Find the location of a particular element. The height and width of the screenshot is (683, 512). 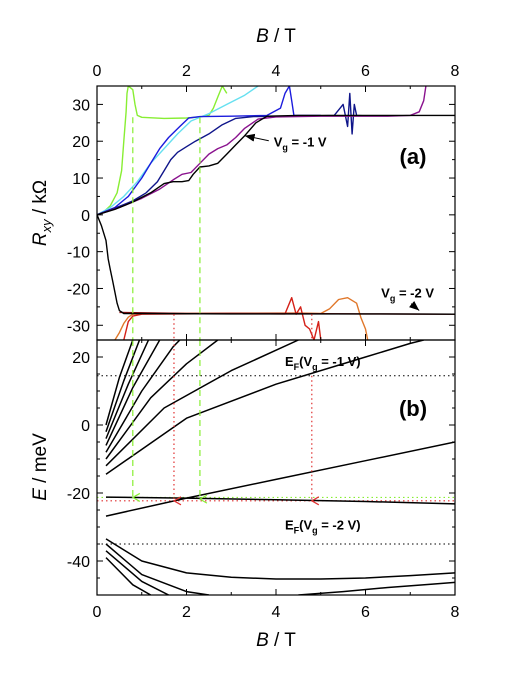

bottom-x-tick-label: 6 is located at coordinates (365, 612).